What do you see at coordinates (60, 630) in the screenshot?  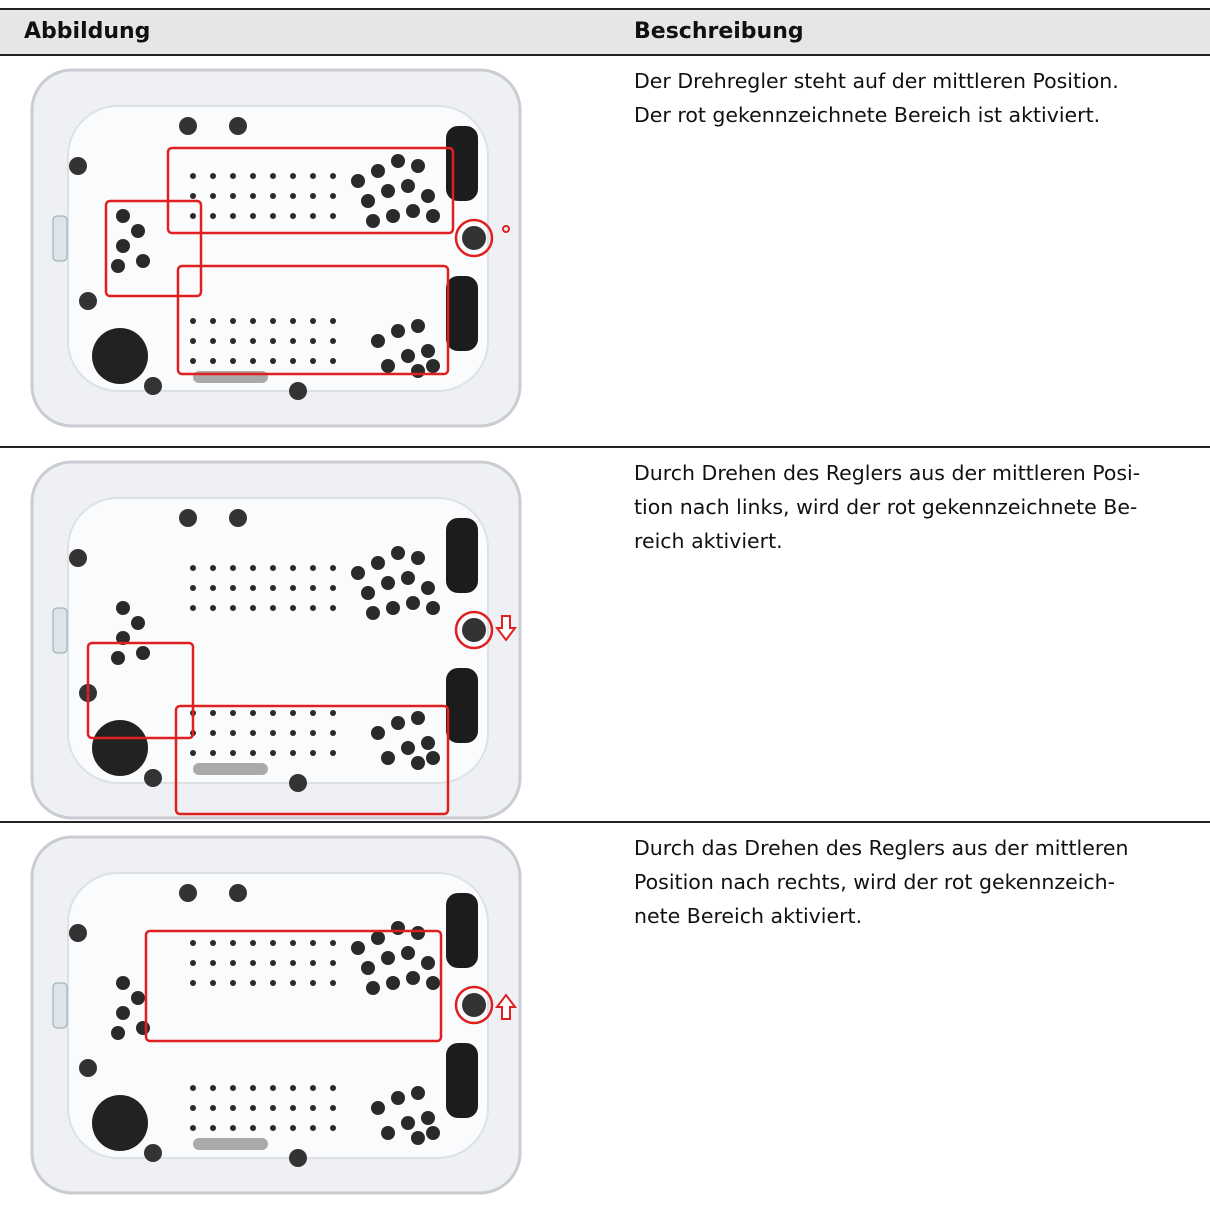 I see `control-panel` at bounding box center [60, 630].